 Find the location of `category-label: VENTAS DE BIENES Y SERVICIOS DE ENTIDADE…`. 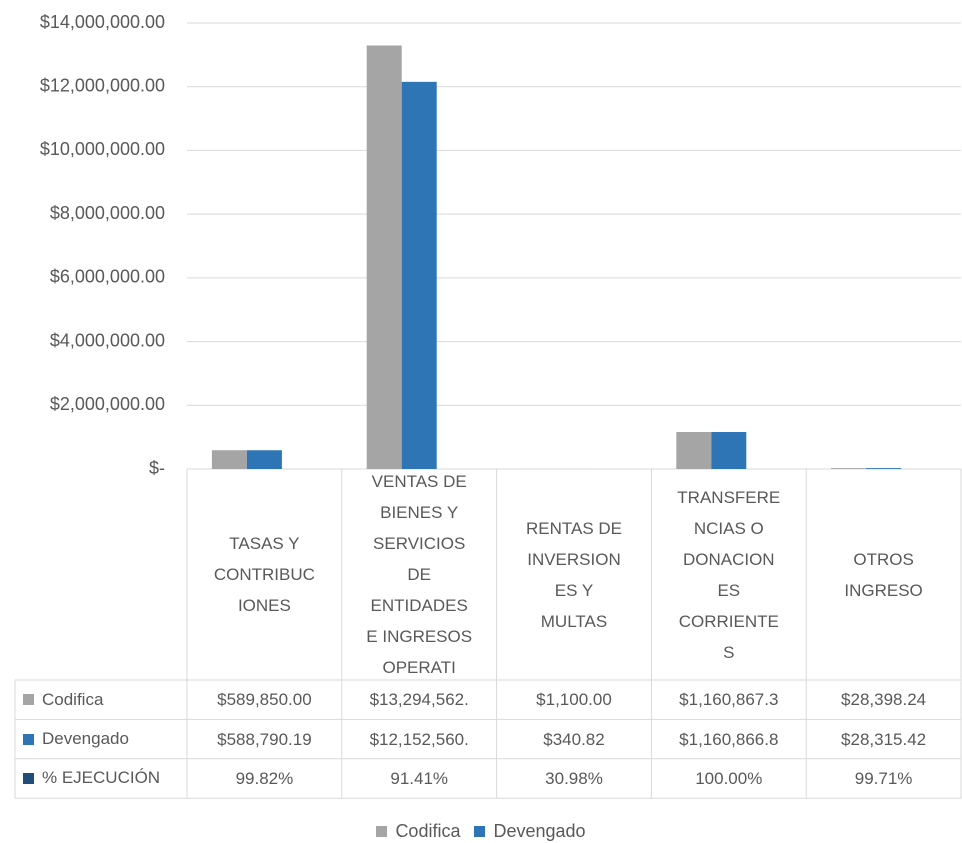

category-label: VENTAS DE BIENES Y SERVICIOS DE ENTIDADE… is located at coordinates (419, 574).